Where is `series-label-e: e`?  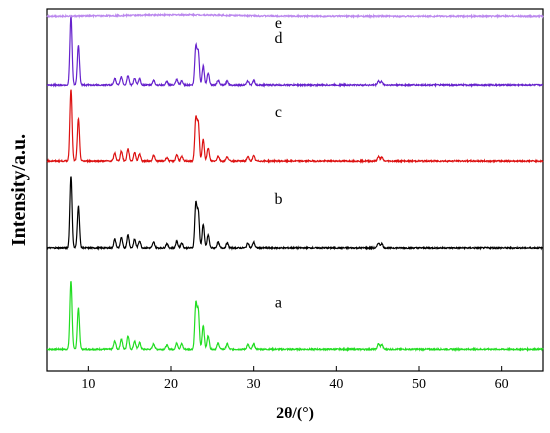
series-label-e: e is located at coordinates (278, 23).